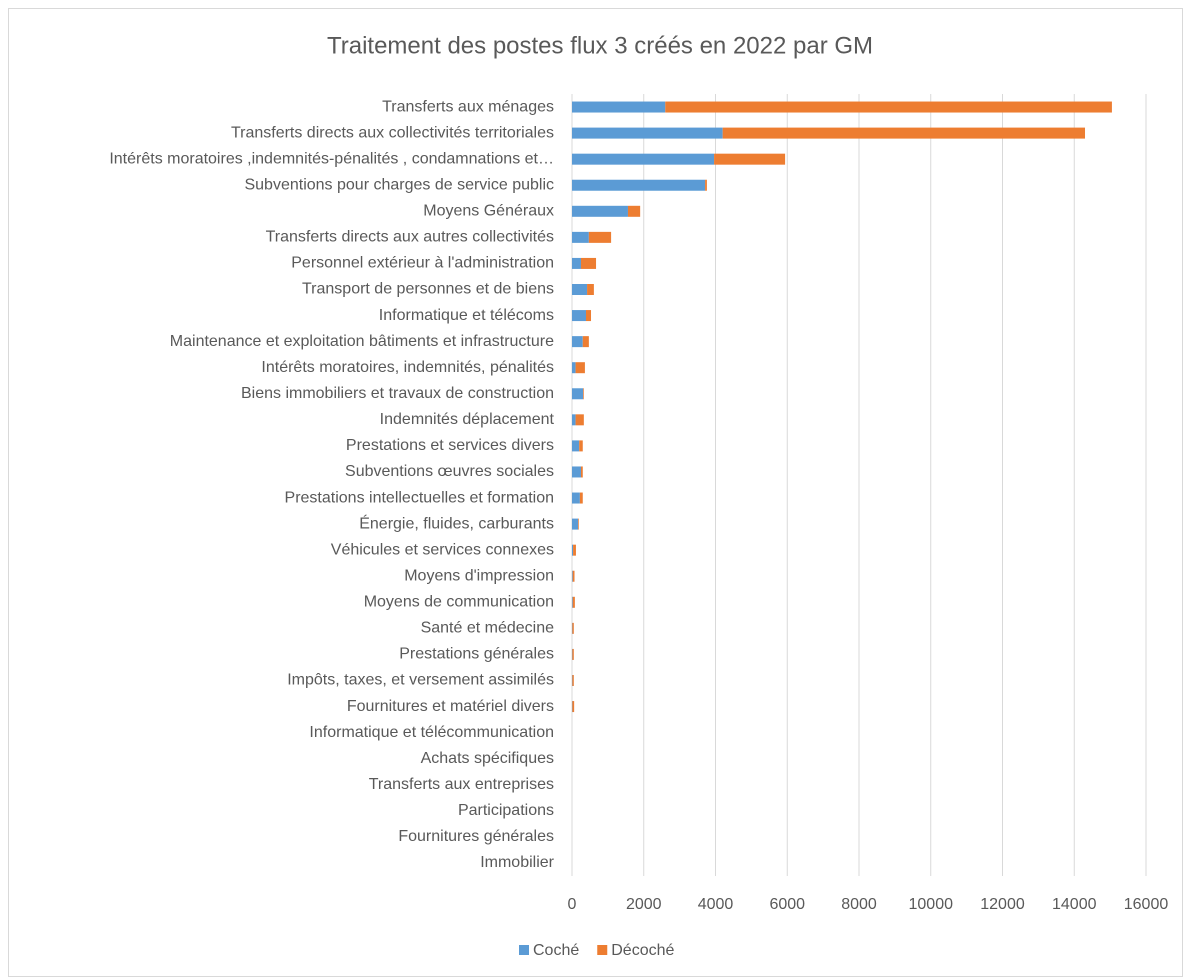 The image size is (1184, 978). What do you see at coordinates (506, 810) in the screenshot?
I see `y-tick-label: Participations` at bounding box center [506, 810].